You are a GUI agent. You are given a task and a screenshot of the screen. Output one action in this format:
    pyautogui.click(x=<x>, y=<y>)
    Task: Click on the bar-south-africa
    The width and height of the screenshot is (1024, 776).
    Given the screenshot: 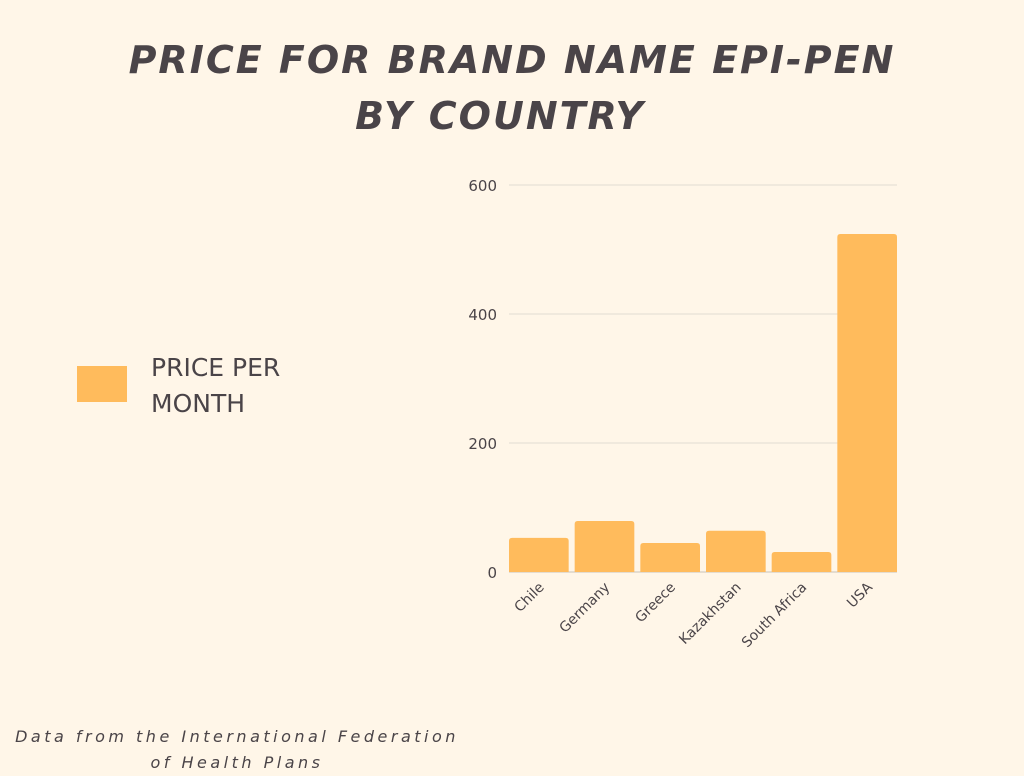 What is the action you would take?
    pyautogui.click(x=801, y=562)
    